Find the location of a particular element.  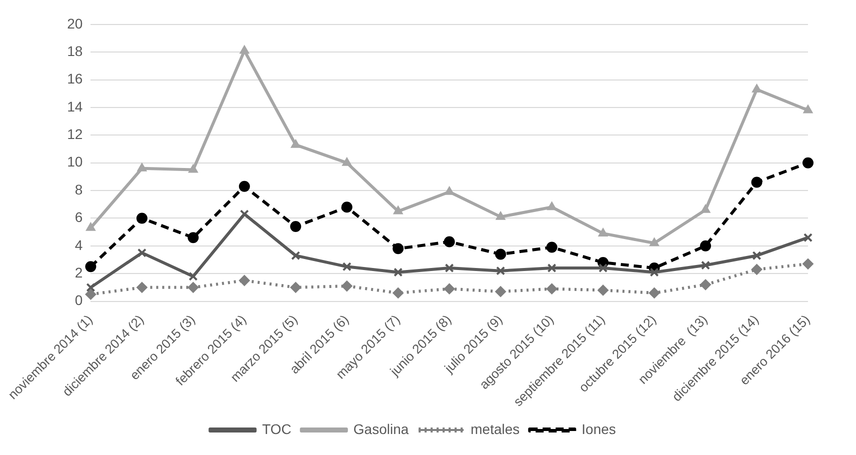

legend-label: Iones is located at coordinates (599, 428).